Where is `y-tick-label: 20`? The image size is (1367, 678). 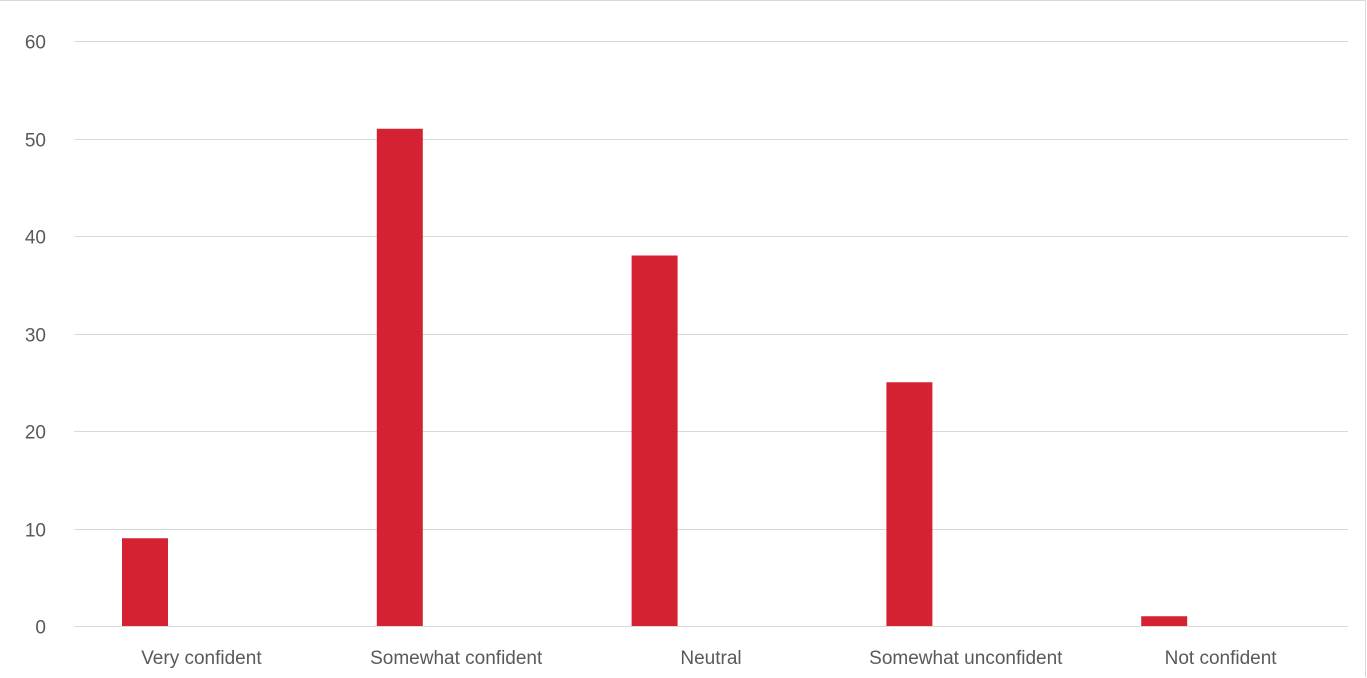 y-tick-label: 20 is located at coordinates (35, 433).